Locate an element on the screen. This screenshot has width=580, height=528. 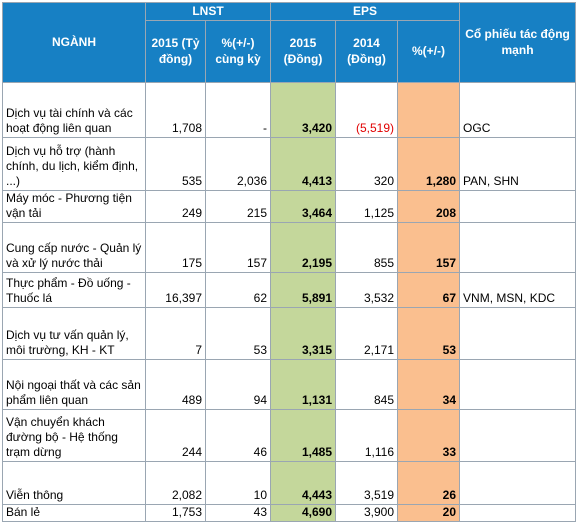
table-cell: 845 is located at coordinates (366, 384).